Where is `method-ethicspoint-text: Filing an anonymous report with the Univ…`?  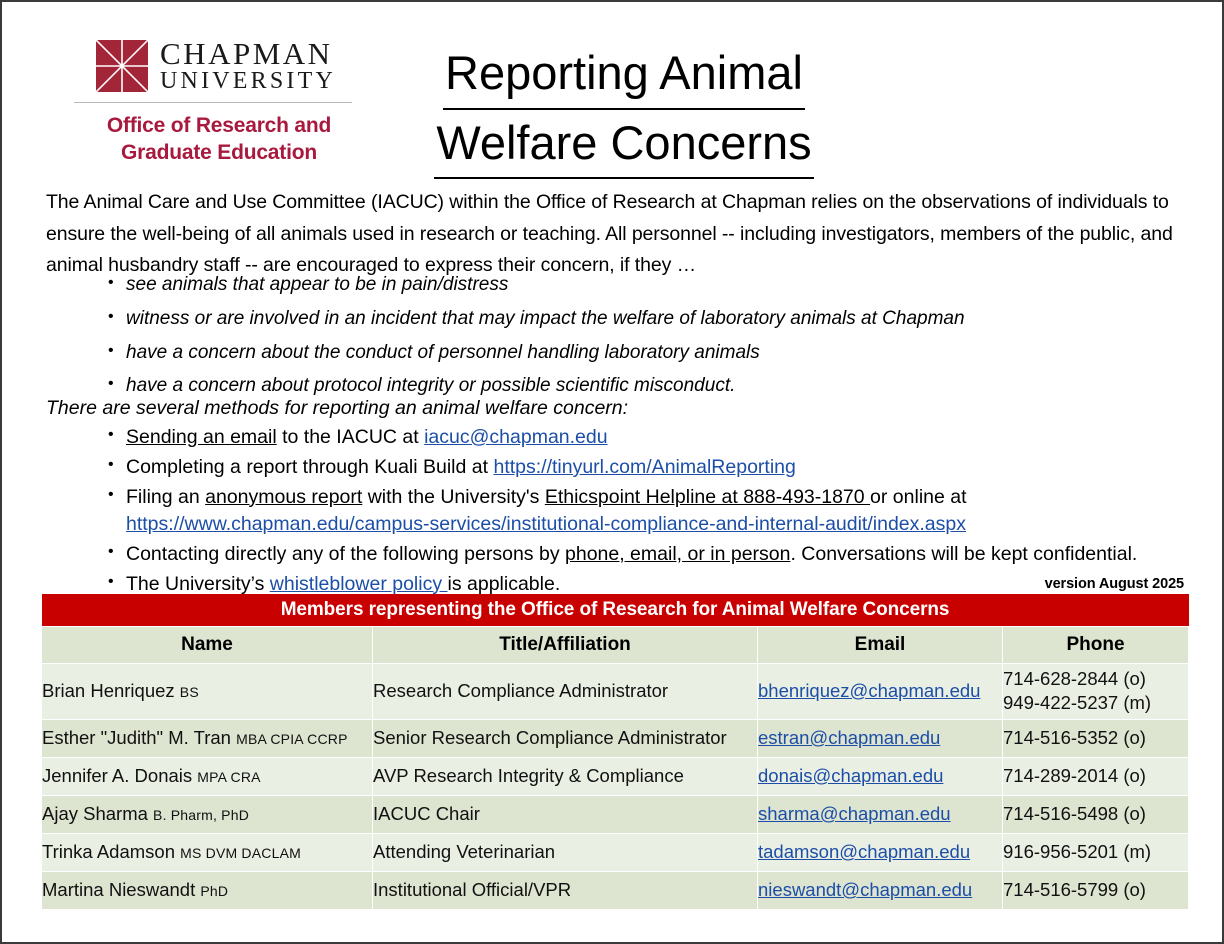 method-ethicspoint-text: Filing an anonymous report with the Univ… is located at coordinates (657, 511).